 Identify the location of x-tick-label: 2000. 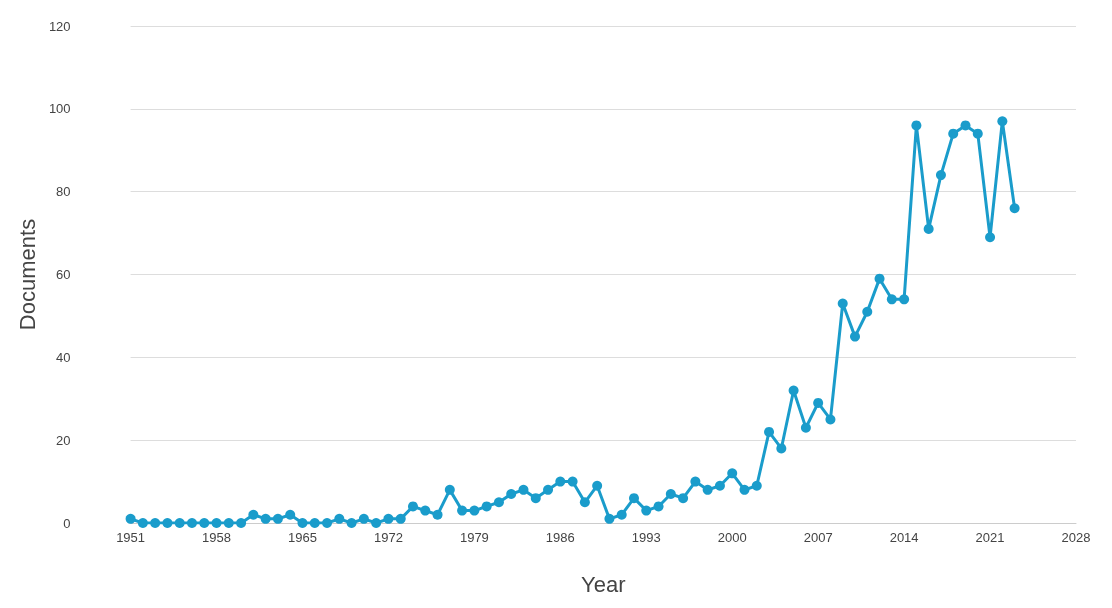
(732, 537).